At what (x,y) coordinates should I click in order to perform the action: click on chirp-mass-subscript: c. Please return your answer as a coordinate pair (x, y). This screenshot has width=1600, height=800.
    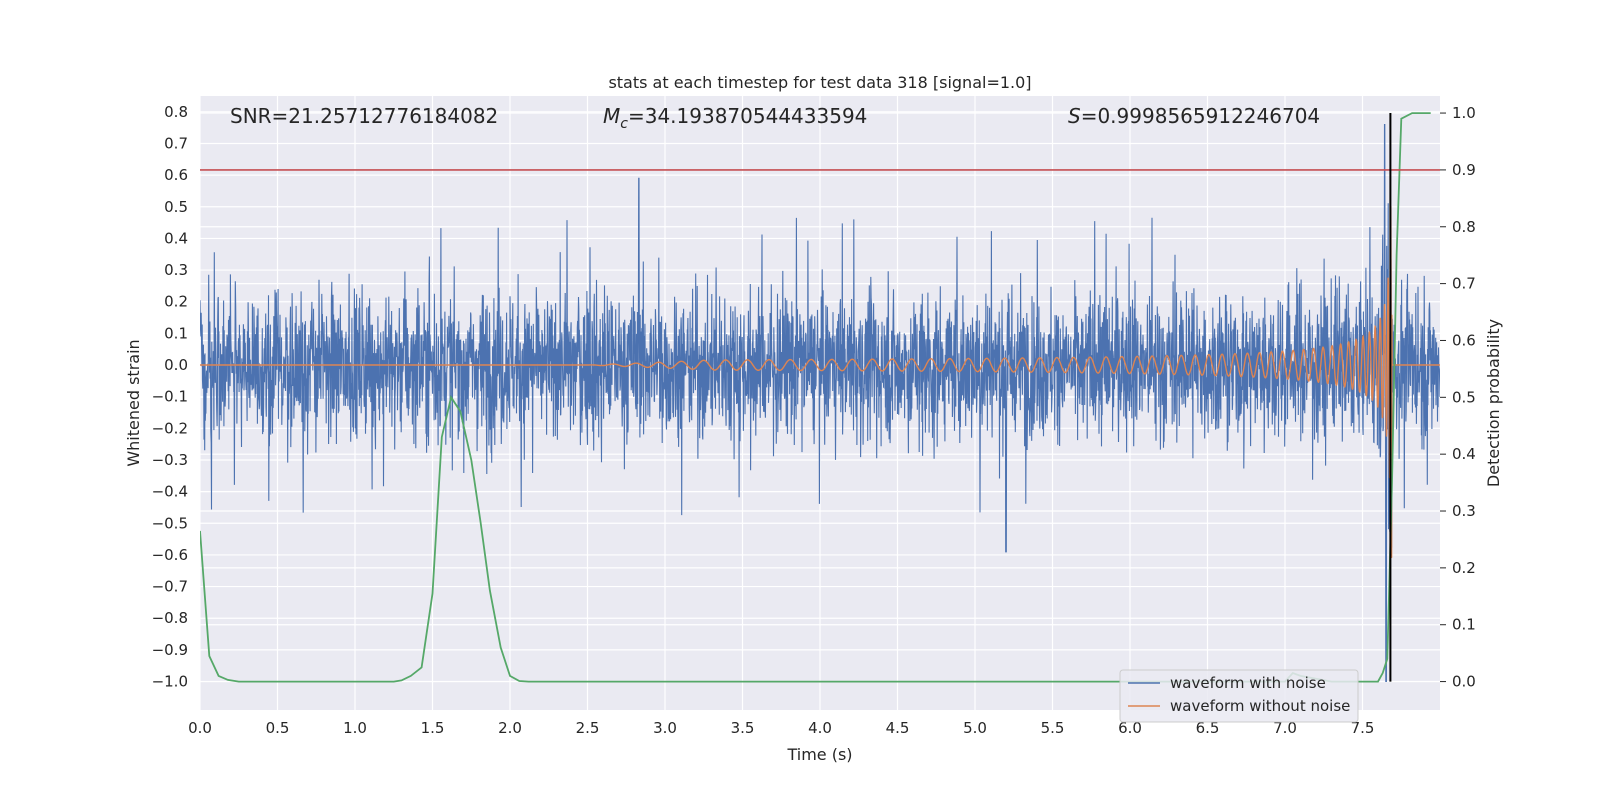
    Looking at the image, I should click on (624, 124).